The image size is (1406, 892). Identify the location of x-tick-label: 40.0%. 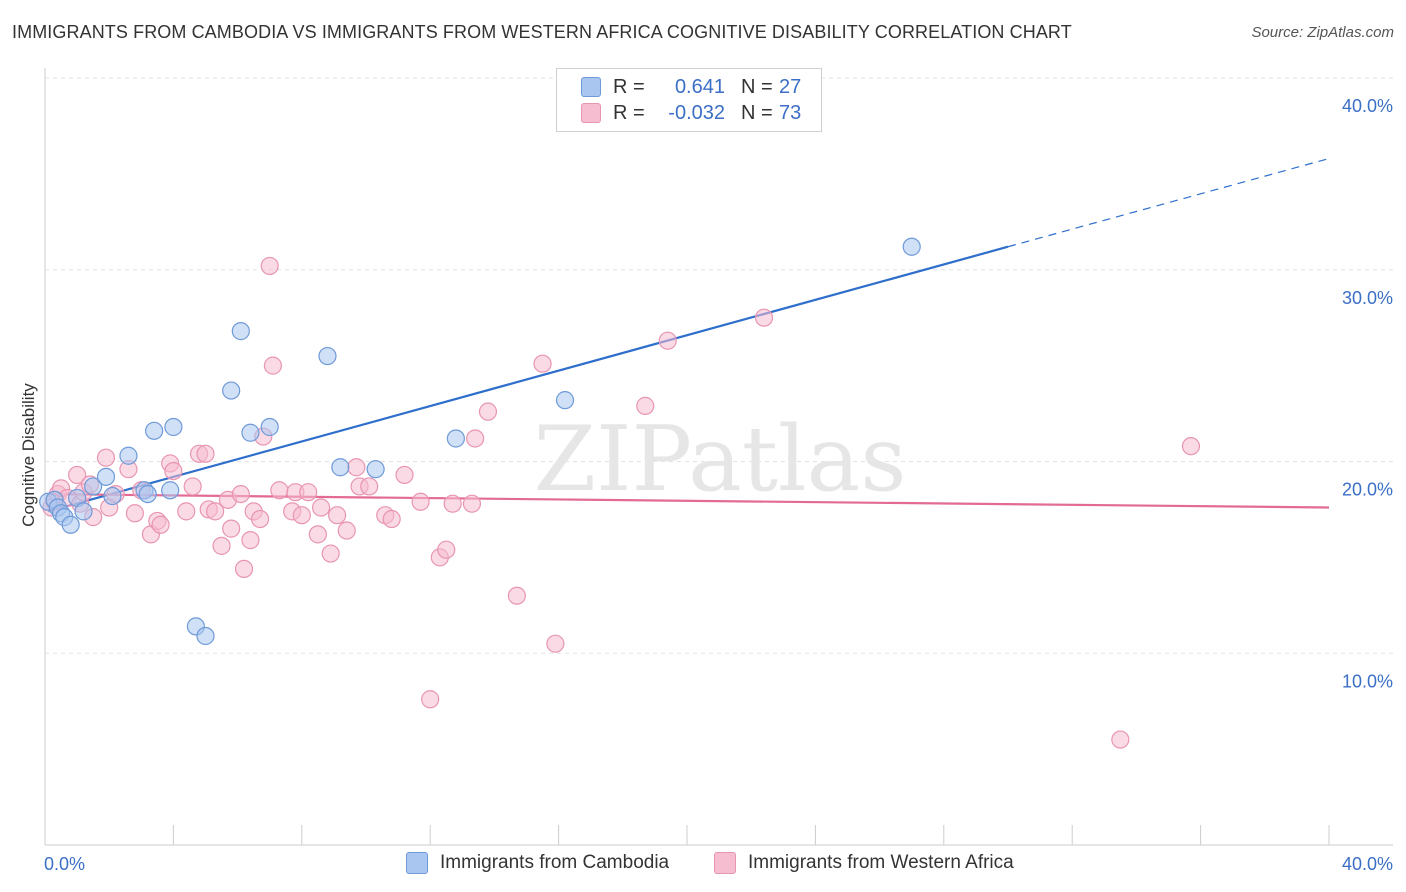
(1367, 864).